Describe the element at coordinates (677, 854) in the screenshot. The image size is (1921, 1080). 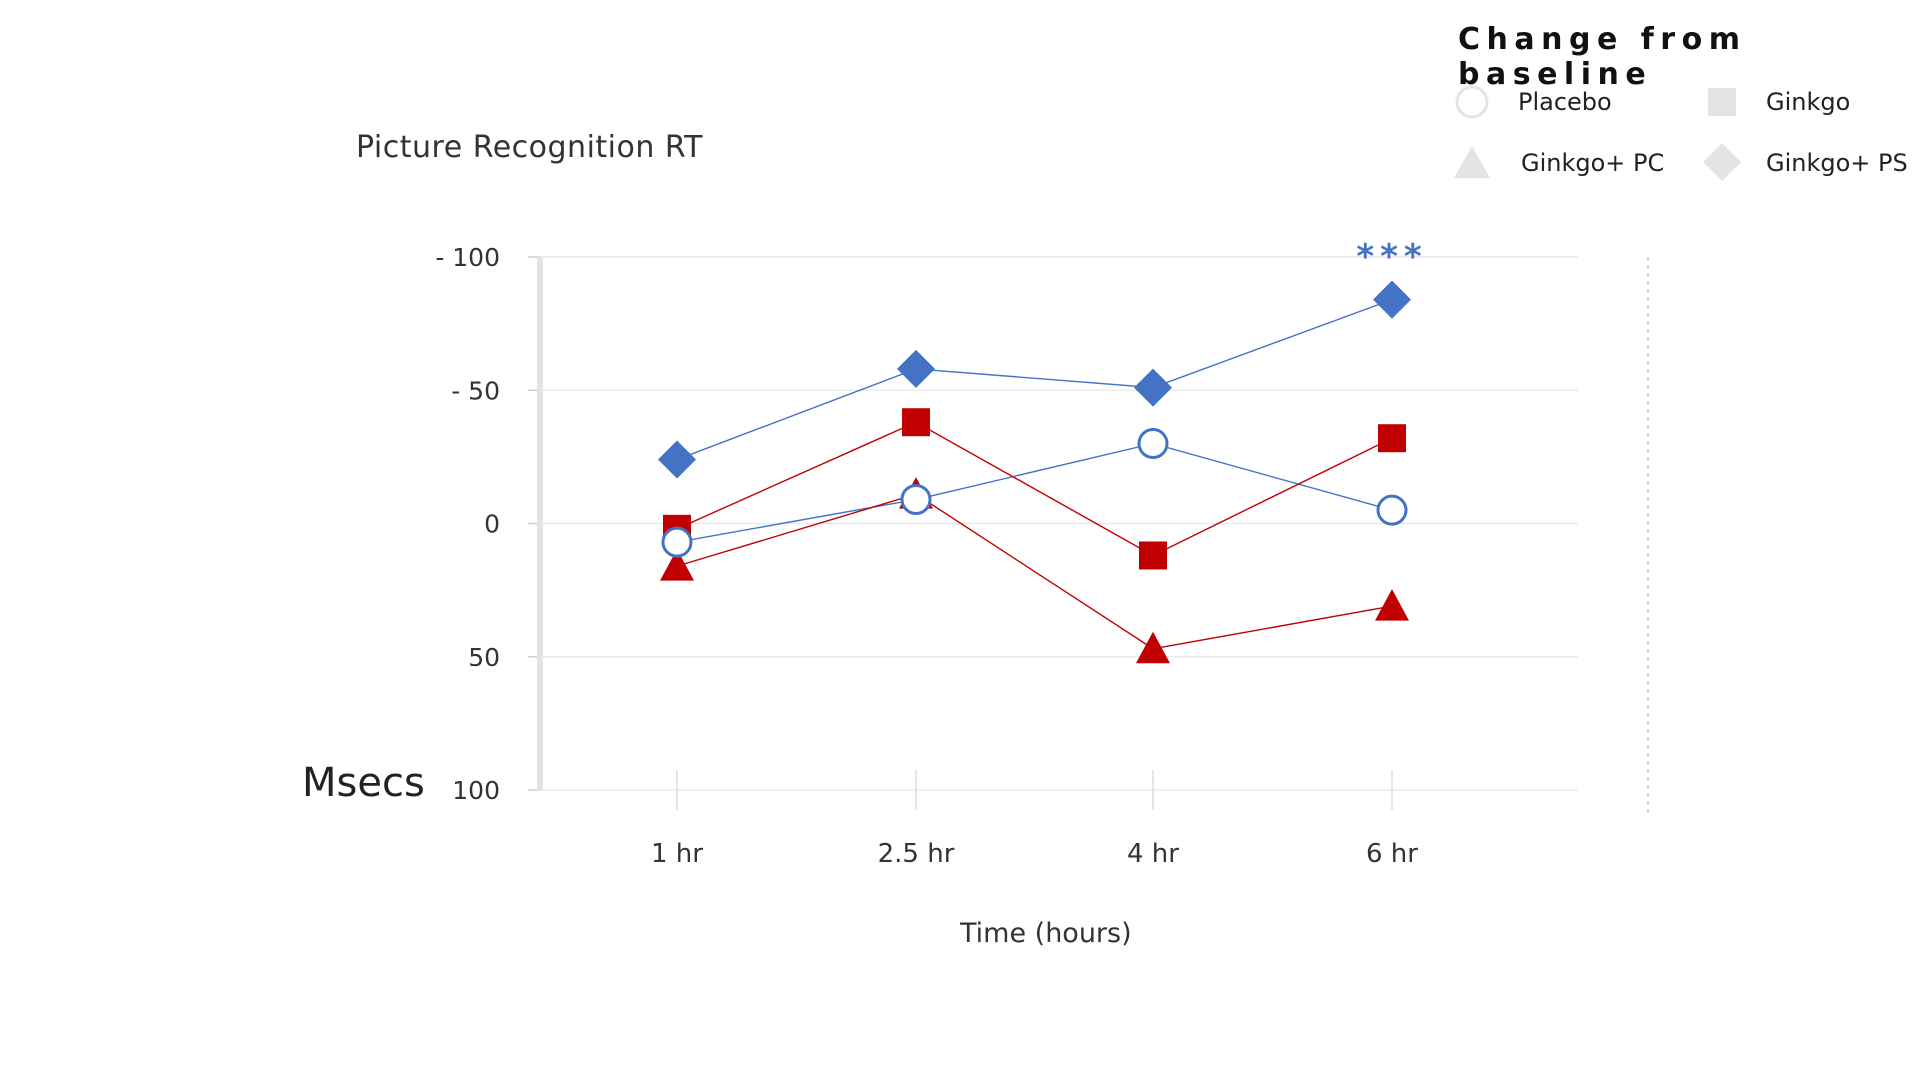
I see `x-tick-label: 1 hr` at that location.